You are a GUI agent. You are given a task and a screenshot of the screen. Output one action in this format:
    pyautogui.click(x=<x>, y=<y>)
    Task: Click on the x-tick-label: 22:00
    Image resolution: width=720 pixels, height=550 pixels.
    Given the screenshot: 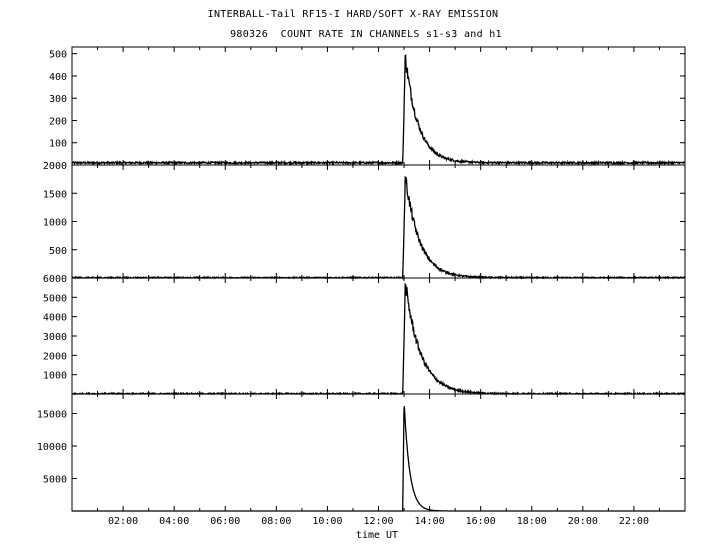 What is the action you would take?
    pyautogui.click(x=634, y=521)
    